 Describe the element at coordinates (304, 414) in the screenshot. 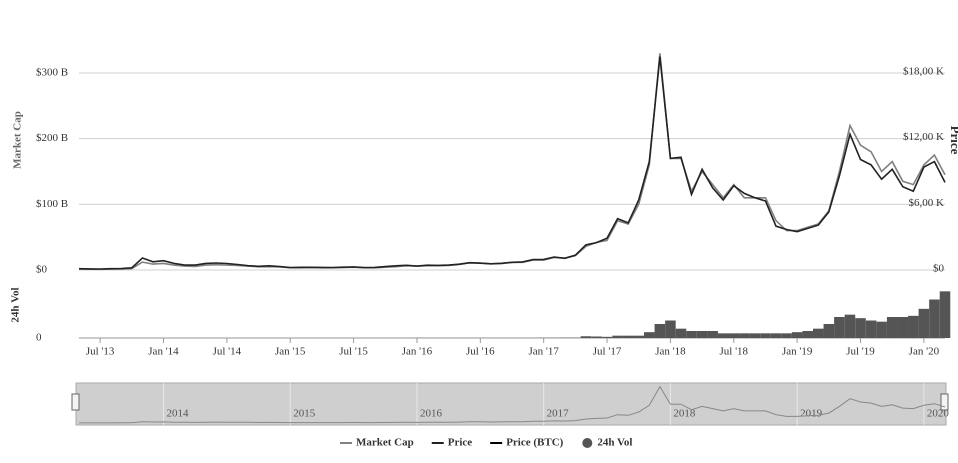

I see `navigator-tick-label: 2015` at that location.